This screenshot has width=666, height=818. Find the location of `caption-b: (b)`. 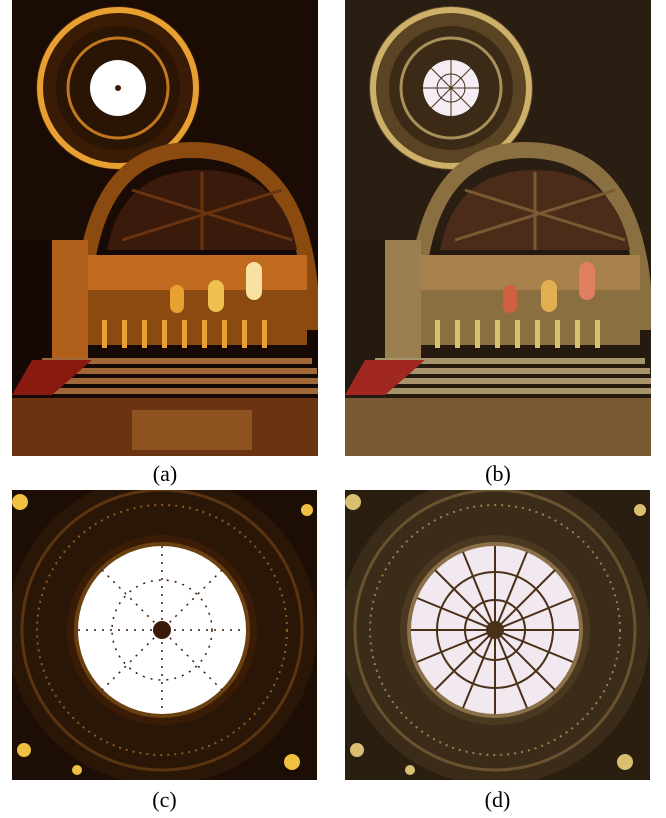

caption-b: (b) is located at coordinates (498, 473).